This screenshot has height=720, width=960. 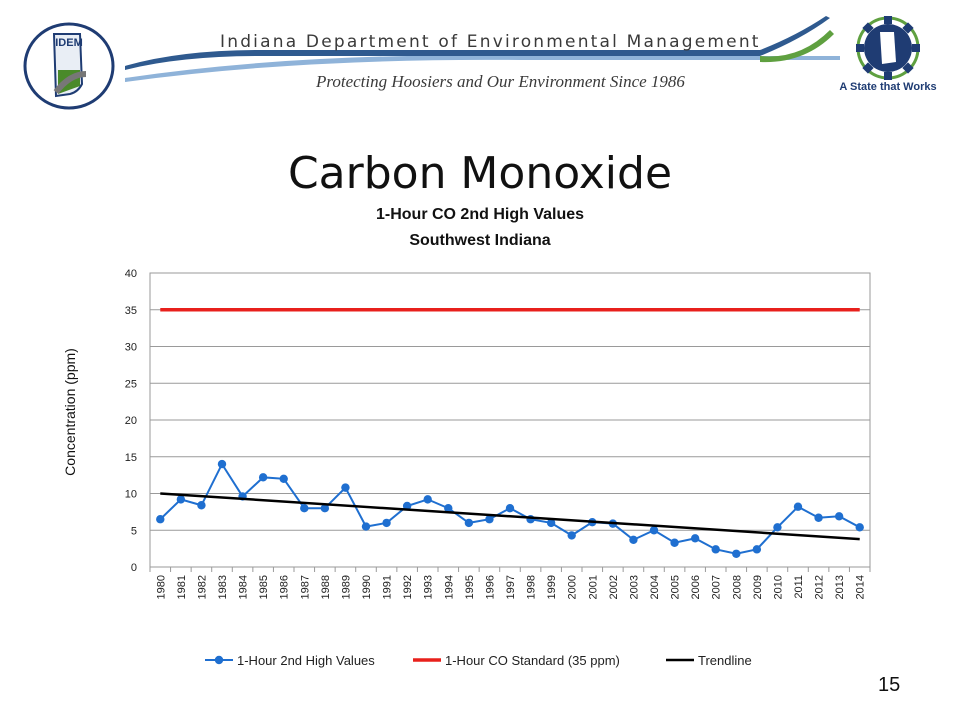 What do you see at coordinates (676, 587) in the screenshot?
I see `x-tick-label: 2005` at bounding box center [676, 587].